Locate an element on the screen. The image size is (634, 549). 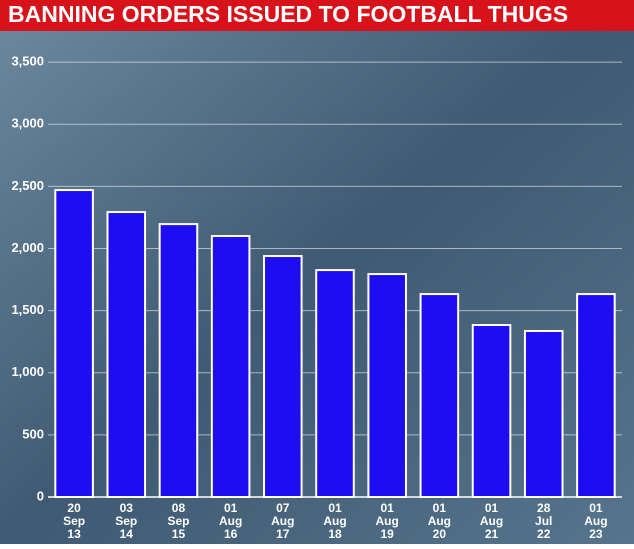
y-tick-label: 1,500 is located at coordinates (27, 309).